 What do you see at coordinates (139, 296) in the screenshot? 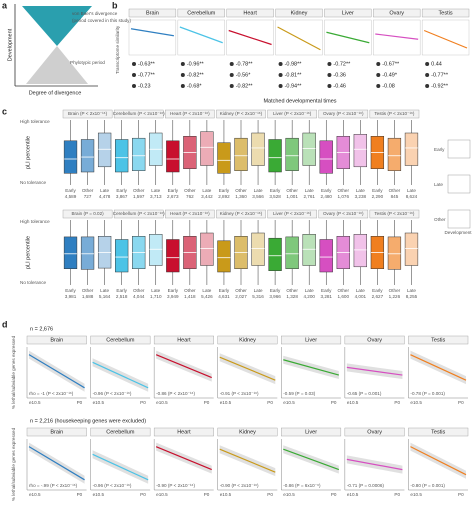
I see `count-label: 4,044` at bounding box center [139, 296].